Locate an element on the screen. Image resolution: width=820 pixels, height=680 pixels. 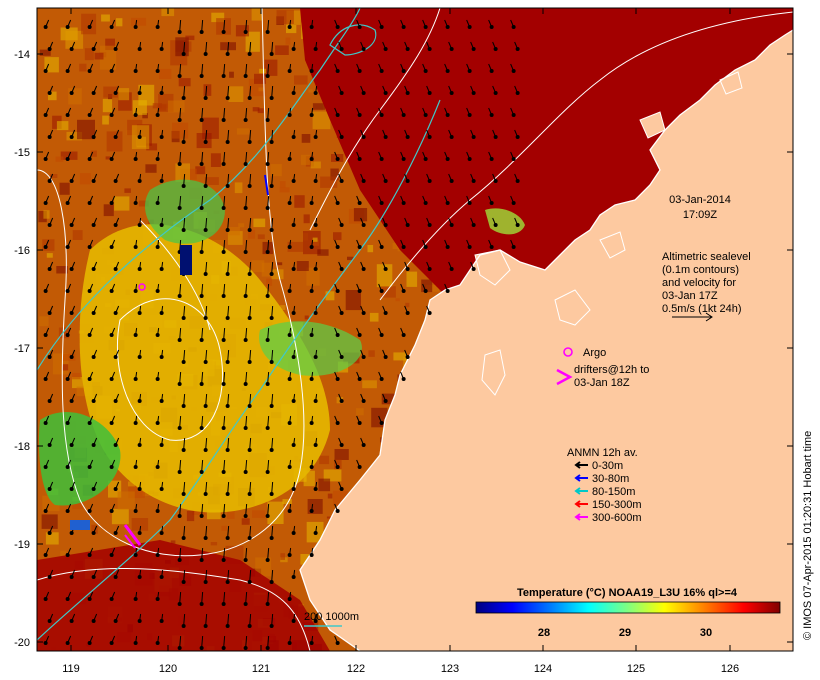
svg-text: 03-Jan 17Z is located at coordinates (690, 296).